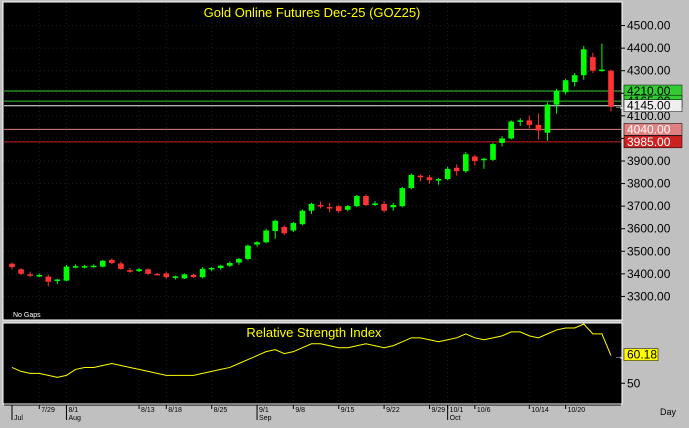 The image size is (689, 428). Describe the element at coordinates (221, 410) in the screenshot. I see `day-tick-label: 8/25` at that location.